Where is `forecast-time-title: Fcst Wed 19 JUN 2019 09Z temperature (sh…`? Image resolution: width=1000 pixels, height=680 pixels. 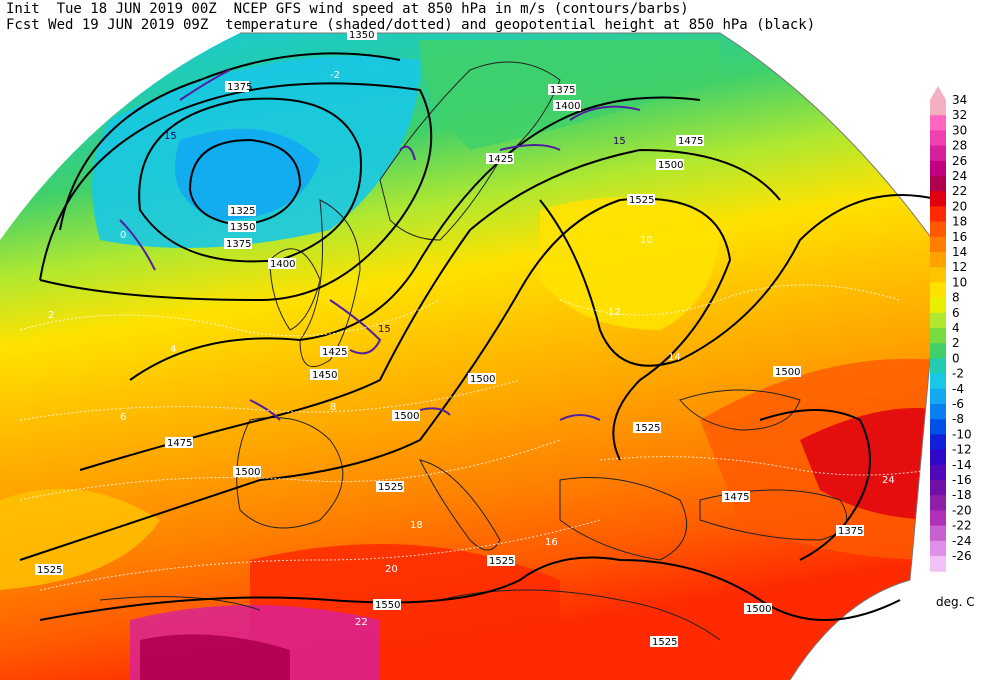 forecast-time-title: Fcst Wed 19 JUN 2019 09Z temperature (sh… is located at coordinates (411, 25).